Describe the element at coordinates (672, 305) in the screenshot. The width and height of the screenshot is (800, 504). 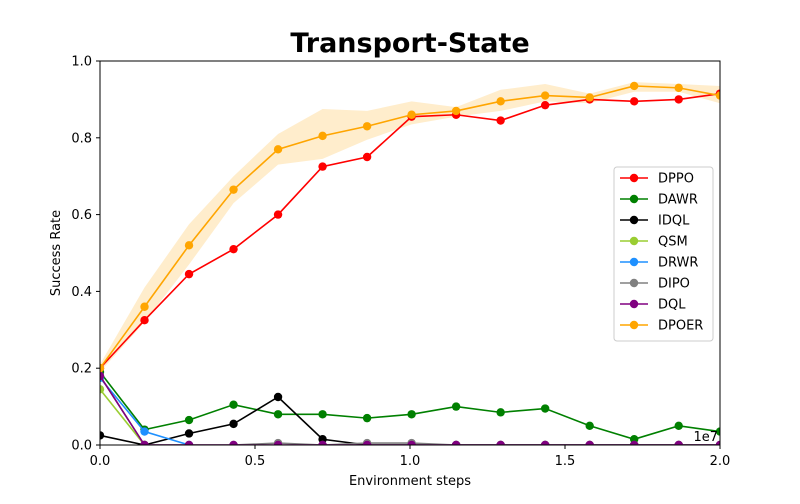
I see `legend-label: DQL` at that location.